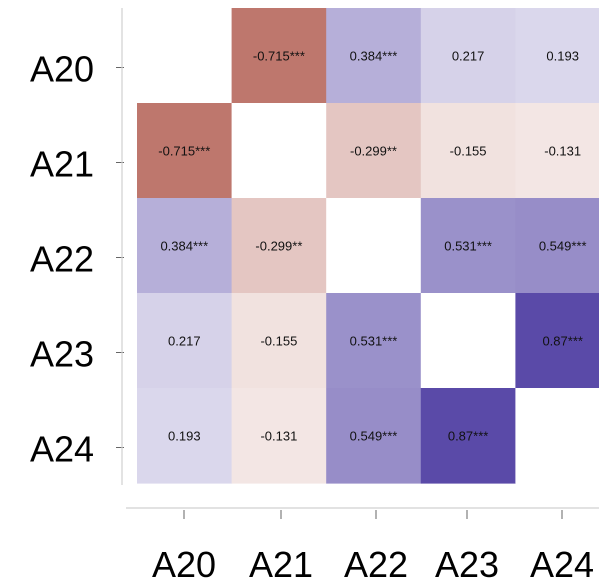 The width and height of the screenshot is (599, 585). I want to click on heatmap-cell-A20-A22, so click(374, 56).